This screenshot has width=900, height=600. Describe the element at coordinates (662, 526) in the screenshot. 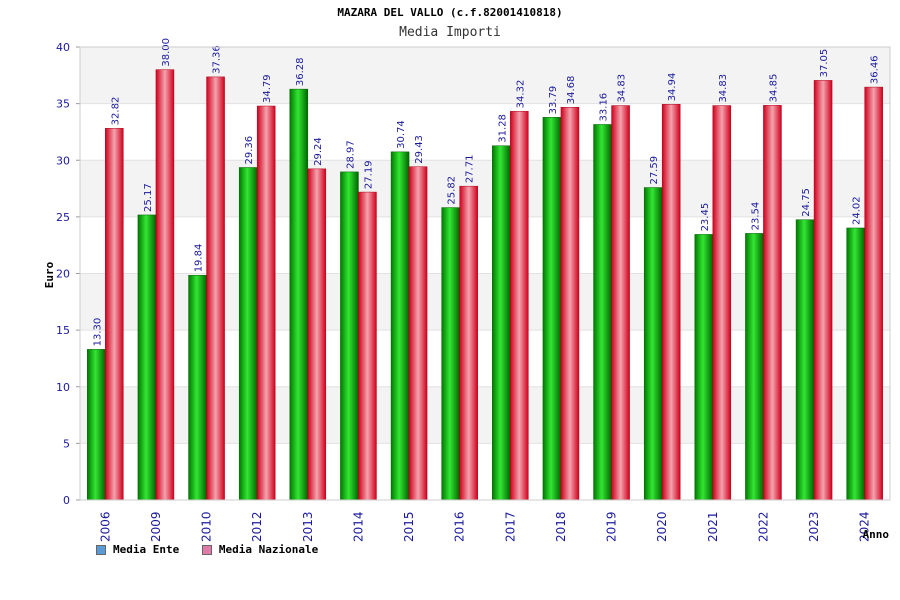

I see `x-tick-label: 2020` at that location.